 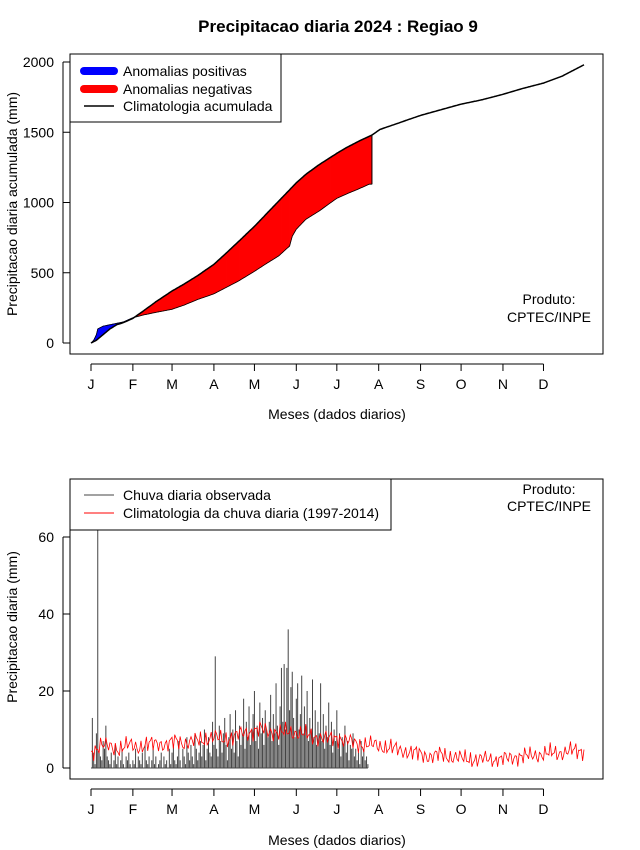 I want to click on top-x-axis-label: Meses (dados diarios), so click(x=337, y=414).